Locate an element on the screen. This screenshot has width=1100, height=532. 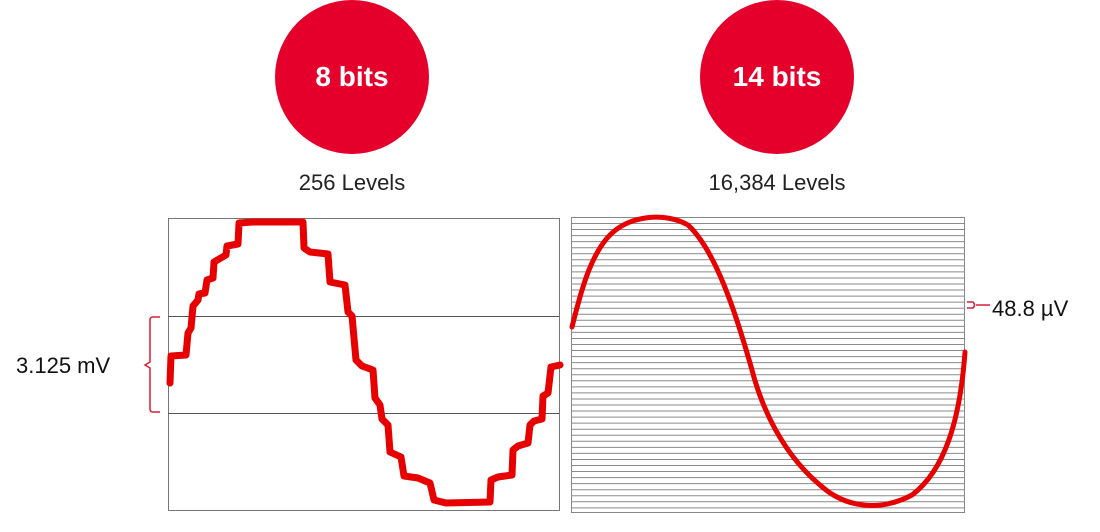
bits-badge-14: 14 bits is located at coordinates (777, 77).